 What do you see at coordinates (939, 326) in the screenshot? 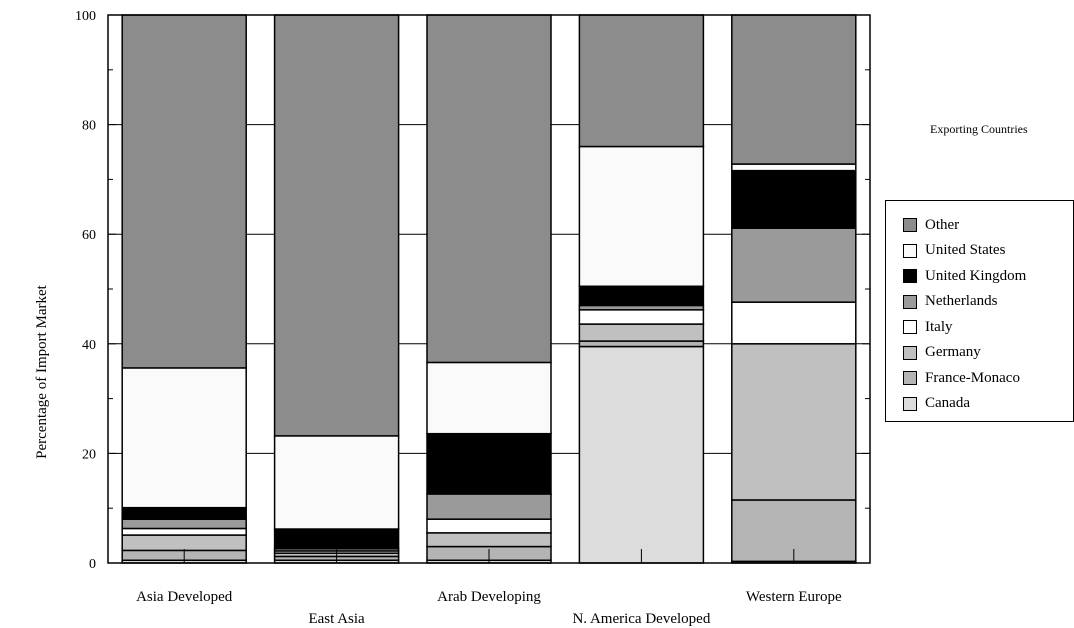
I see `legend-label: Italy` at bounding box center [939, 326].